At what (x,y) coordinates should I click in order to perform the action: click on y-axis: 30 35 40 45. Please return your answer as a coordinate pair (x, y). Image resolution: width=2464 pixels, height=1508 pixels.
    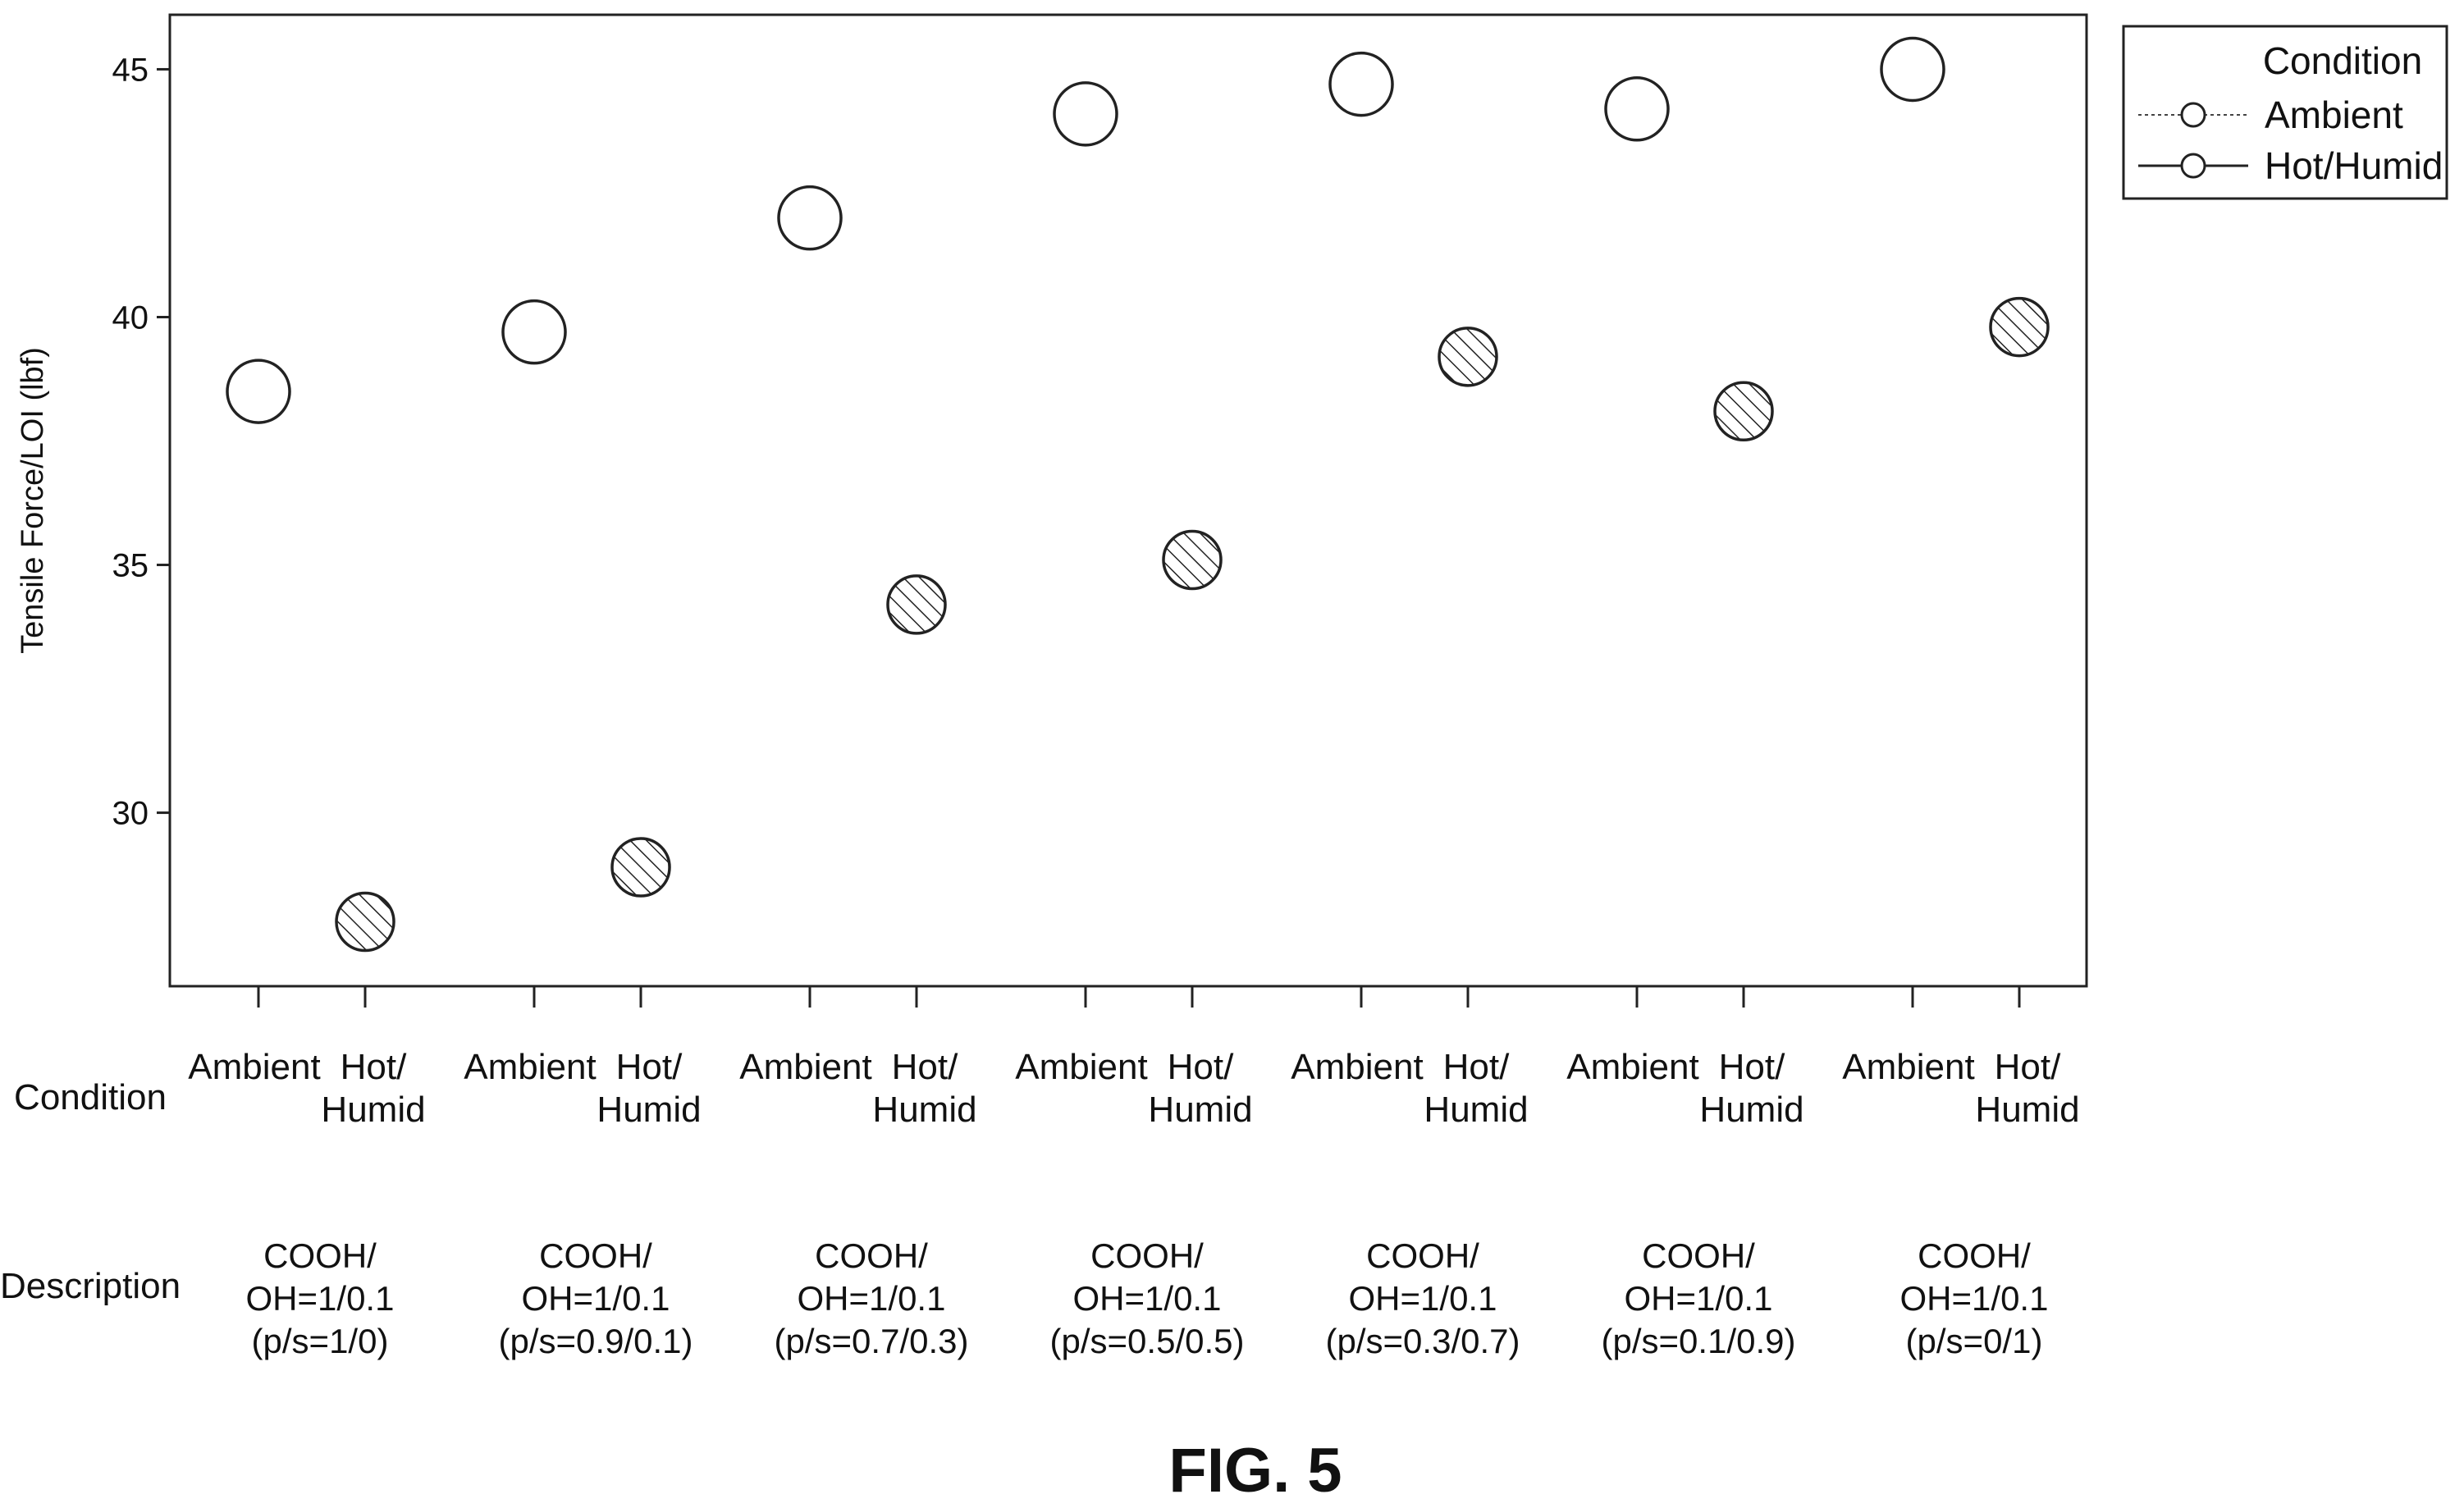
    Looking at the image, I should click on (141, 442).